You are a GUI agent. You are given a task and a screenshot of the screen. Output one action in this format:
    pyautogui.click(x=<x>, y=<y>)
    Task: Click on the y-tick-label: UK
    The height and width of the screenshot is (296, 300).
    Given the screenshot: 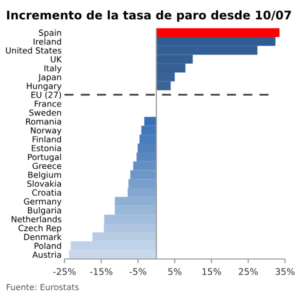 What is the action you would take?
    pyautogui.click(x=56, y=59)
    